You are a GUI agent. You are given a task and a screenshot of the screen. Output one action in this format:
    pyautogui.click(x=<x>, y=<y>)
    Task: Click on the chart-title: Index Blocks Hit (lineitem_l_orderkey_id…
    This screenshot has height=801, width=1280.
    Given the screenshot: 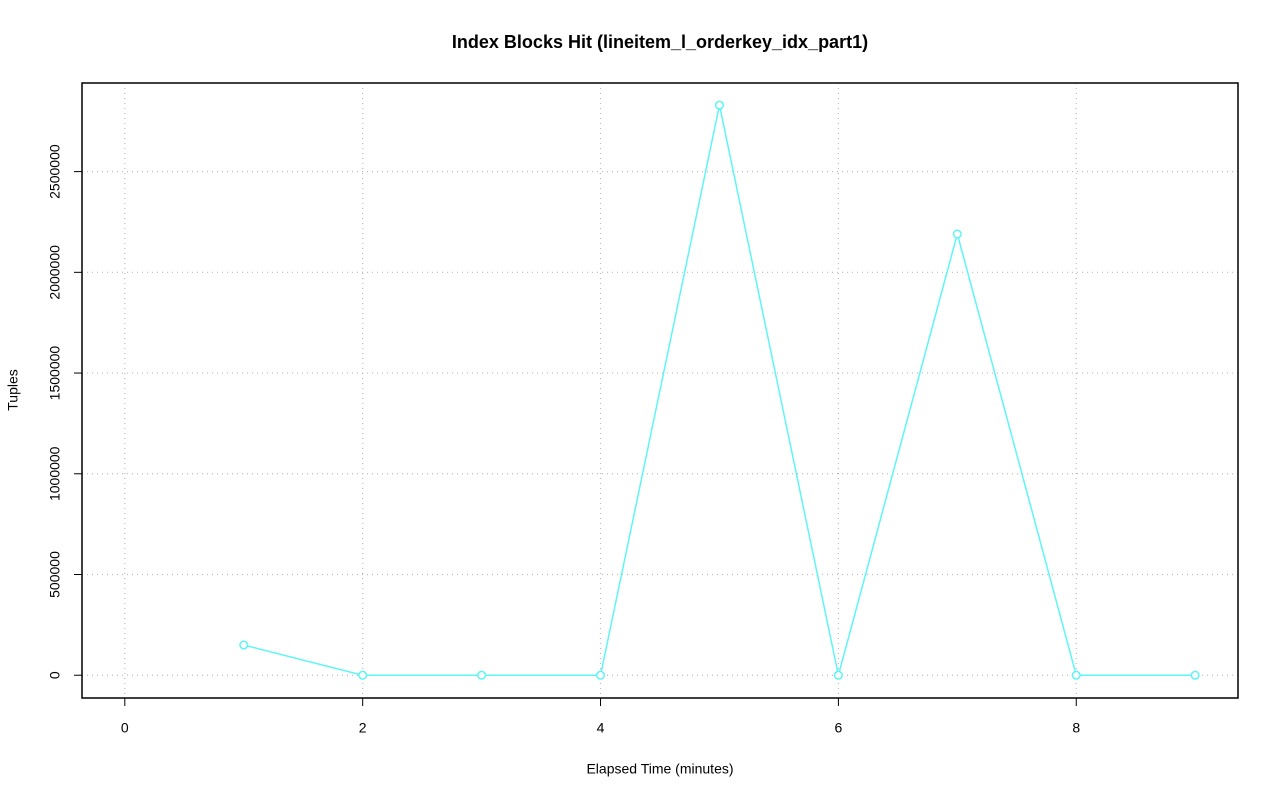 What is the action you would take?
    pyautogui.click(x=660, y=42)
    